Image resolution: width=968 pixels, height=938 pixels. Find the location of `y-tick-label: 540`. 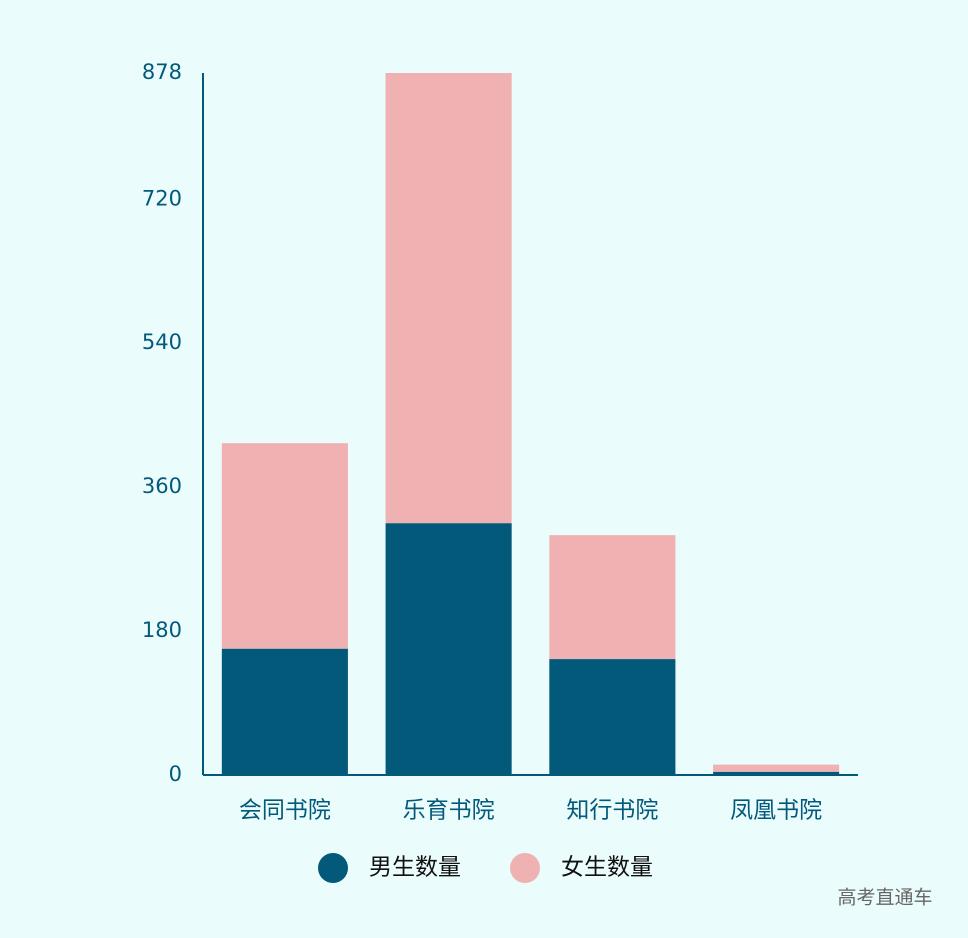

y-tick-label: 540 is located at coordinates (162, 342).